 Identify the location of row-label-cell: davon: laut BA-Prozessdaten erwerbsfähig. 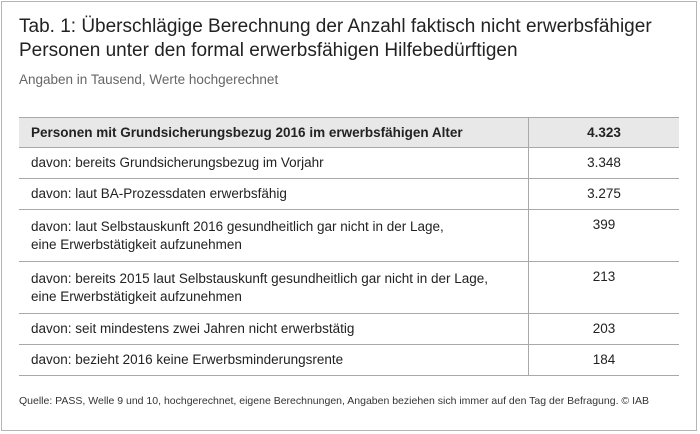
(274, 194).